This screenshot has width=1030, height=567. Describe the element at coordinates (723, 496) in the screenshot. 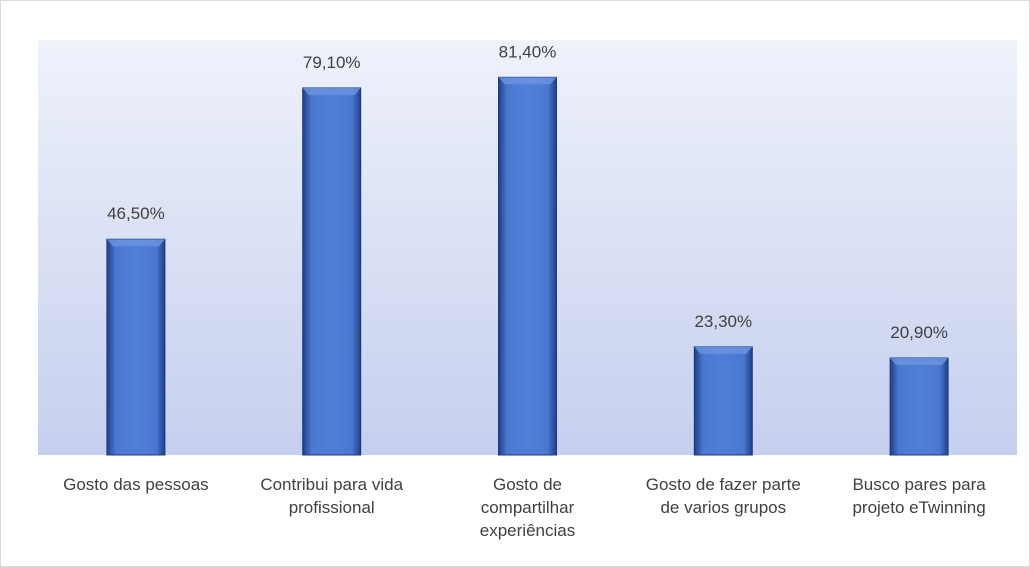

I see `x-tick-label: Gosto de fazer parte de varios grupos` at that location.